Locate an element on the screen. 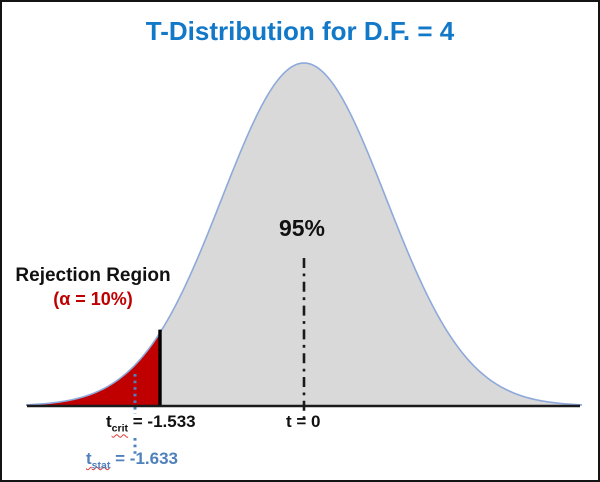 This screenshot has height=482, width=600. t-crit-number: = -1.533 is located at coordinates (162, 421).